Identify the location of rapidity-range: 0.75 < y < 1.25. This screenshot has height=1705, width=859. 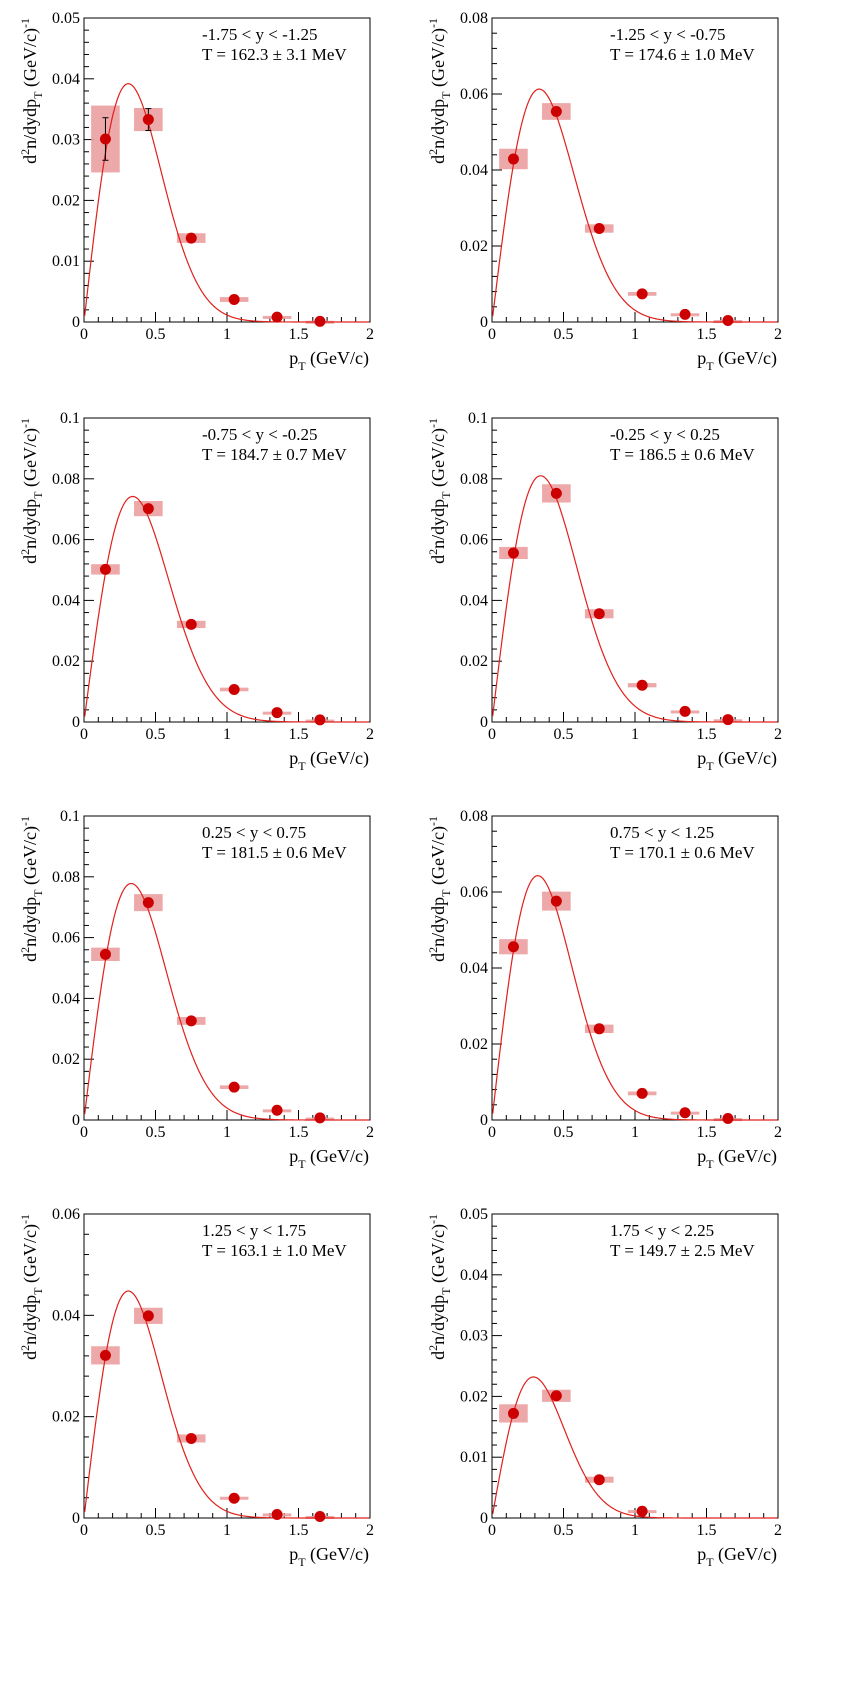
(662, 832).